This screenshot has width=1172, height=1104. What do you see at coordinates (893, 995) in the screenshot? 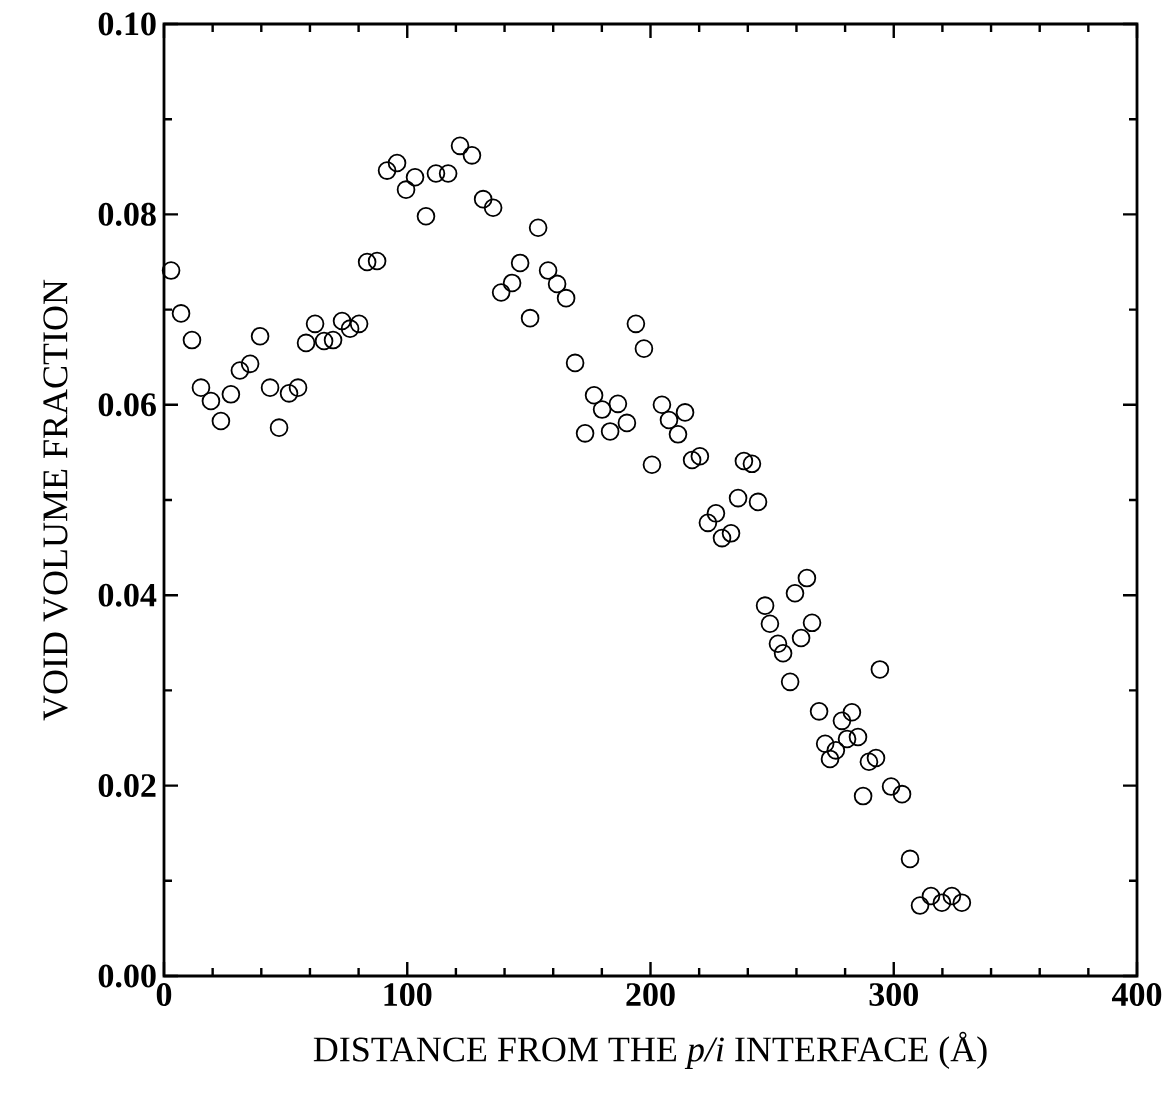
I see `x-tick-label: 300` at bounding box center [893, 995].